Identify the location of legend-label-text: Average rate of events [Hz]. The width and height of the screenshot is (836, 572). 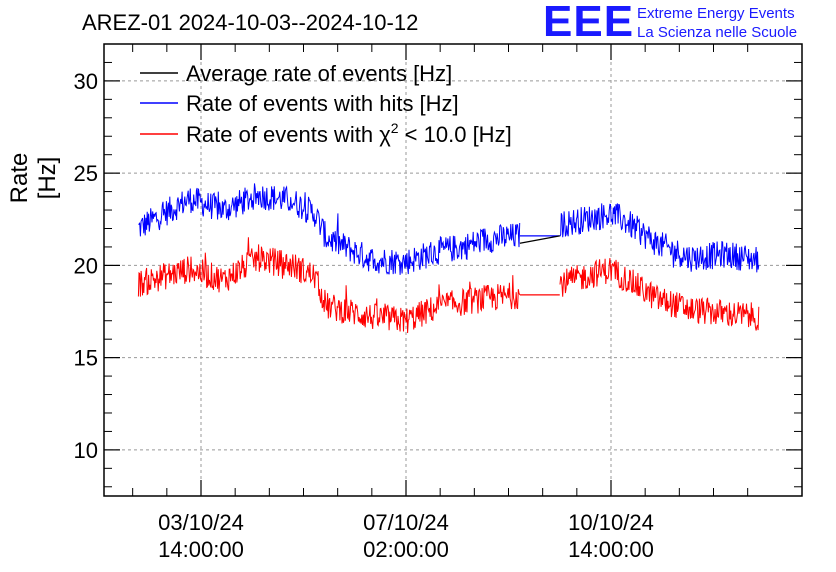
(319, 73).